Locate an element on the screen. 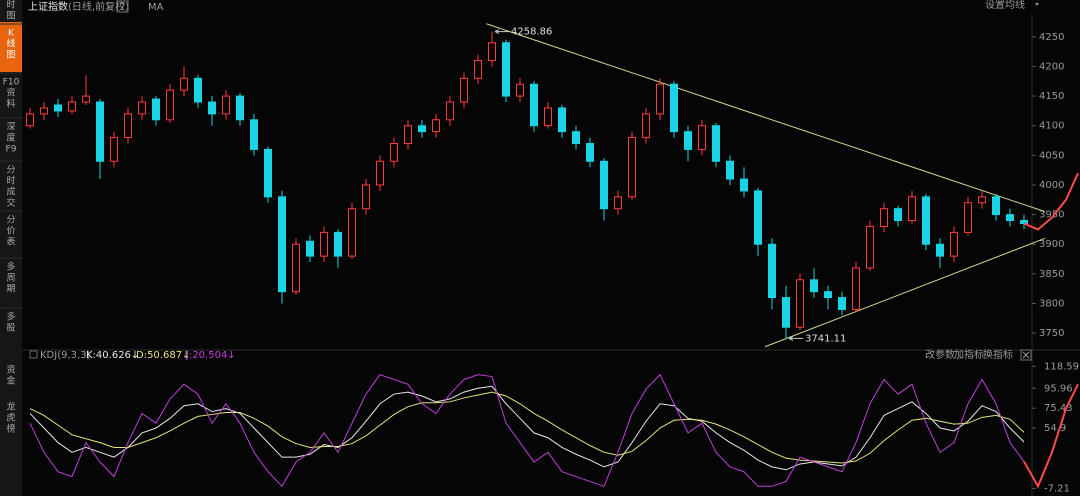 This screenshot has height=496, width=1080. y-tick-label: 3750 is located at coordinates (1051, 333).